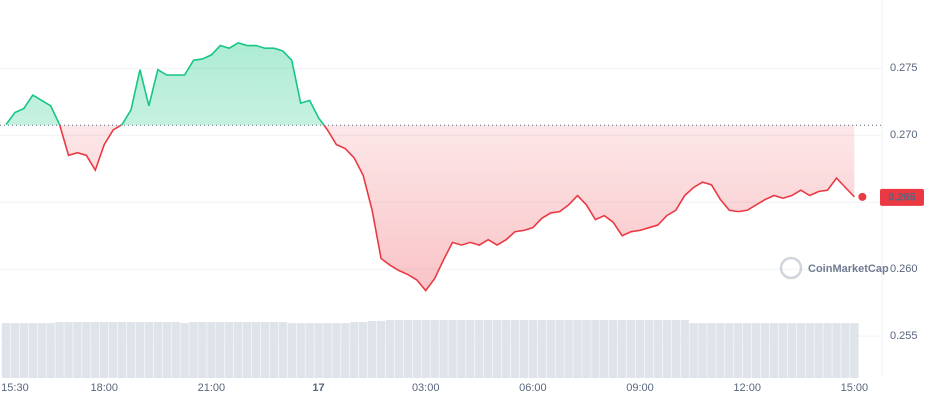 The height and width of the screenshot is (400, 929). Describe the element at coordinates (640, 388) in the screenshot. I see `x-tick-label: 09:00` at that location.